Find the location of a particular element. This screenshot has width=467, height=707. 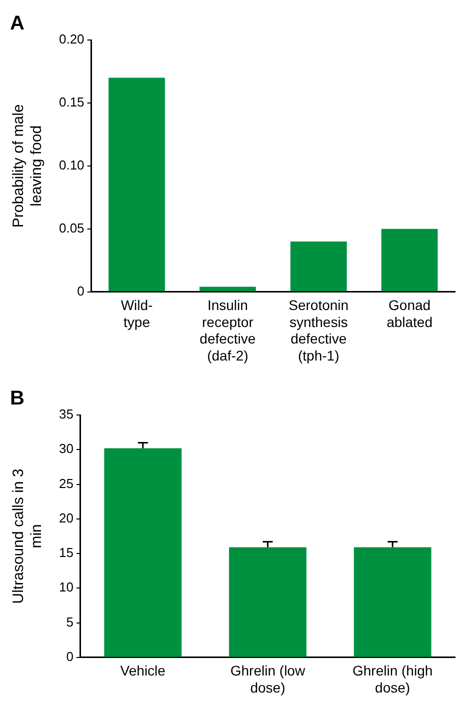

x-tick-label: Gonad ablated is located at coordinates (409, 313).